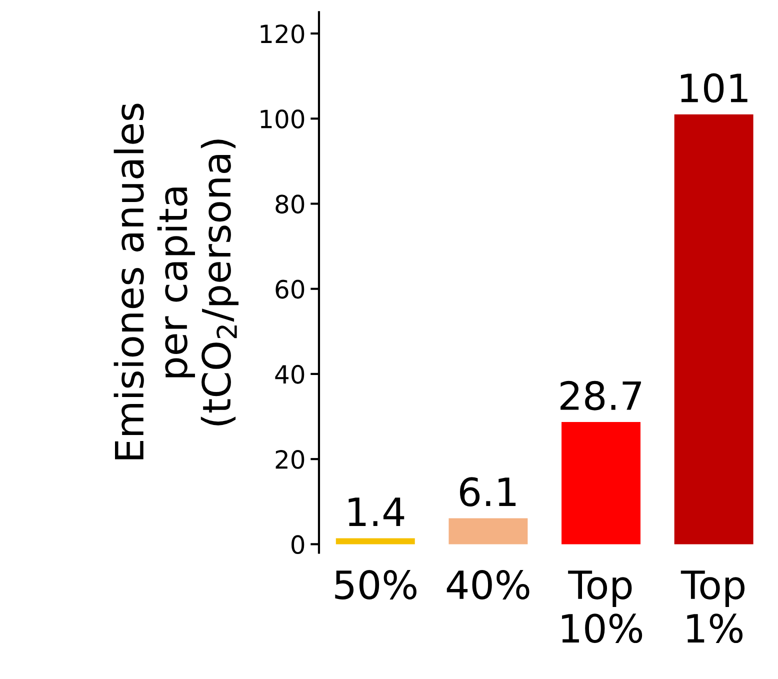 The image size is (778, 679). What do you see at coordinates (282, 34) in the screenshot?
I see `y-tick-label: 120` at bounding box center [282, 34].